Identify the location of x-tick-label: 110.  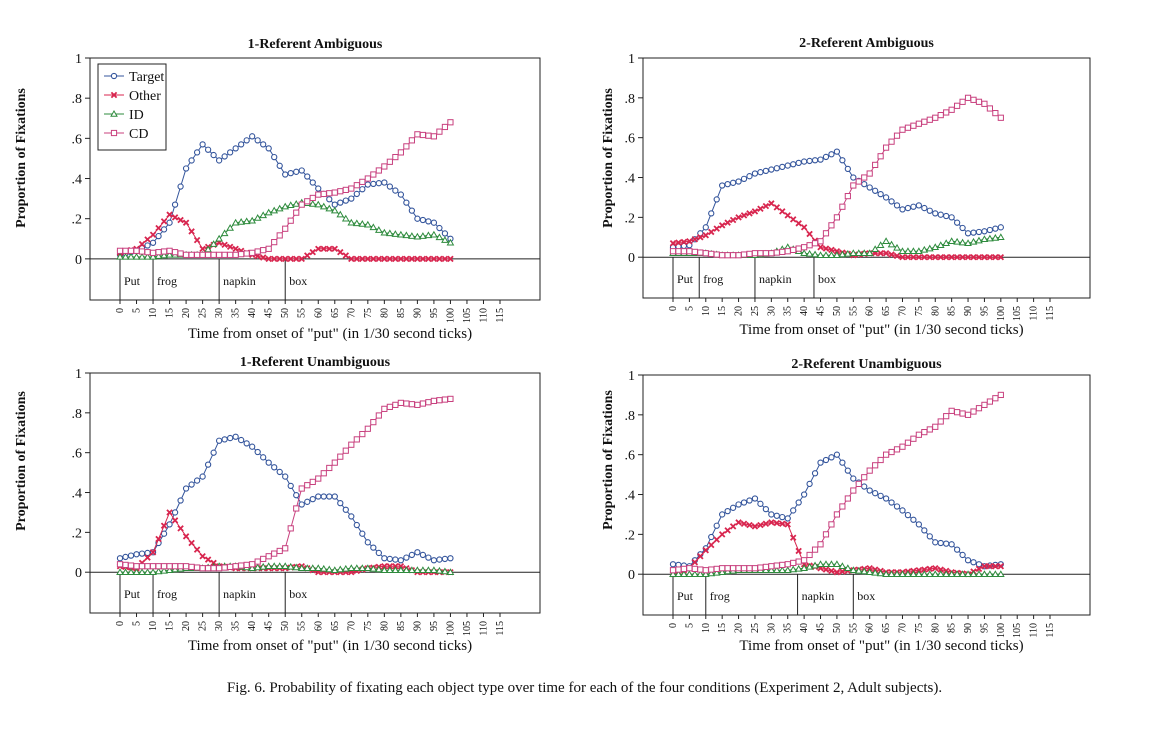
(483, 315).